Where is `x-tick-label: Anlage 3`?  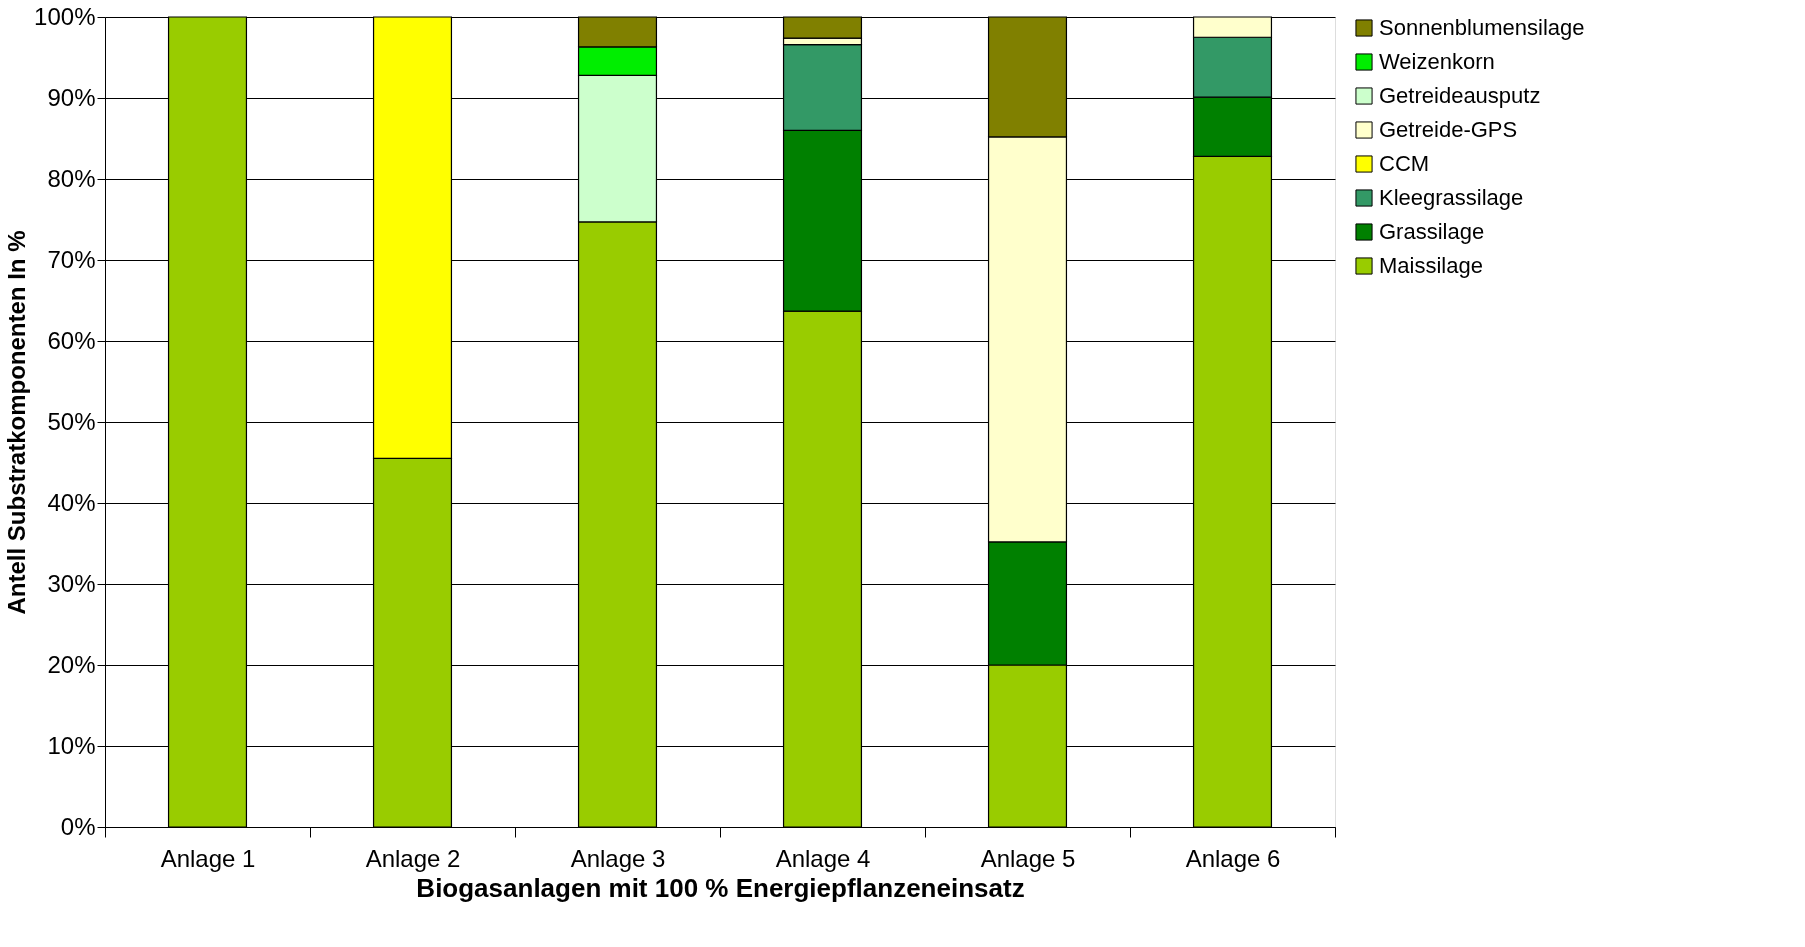 x-tick-label: Anlage 3 is located at coordinates (618, 858).